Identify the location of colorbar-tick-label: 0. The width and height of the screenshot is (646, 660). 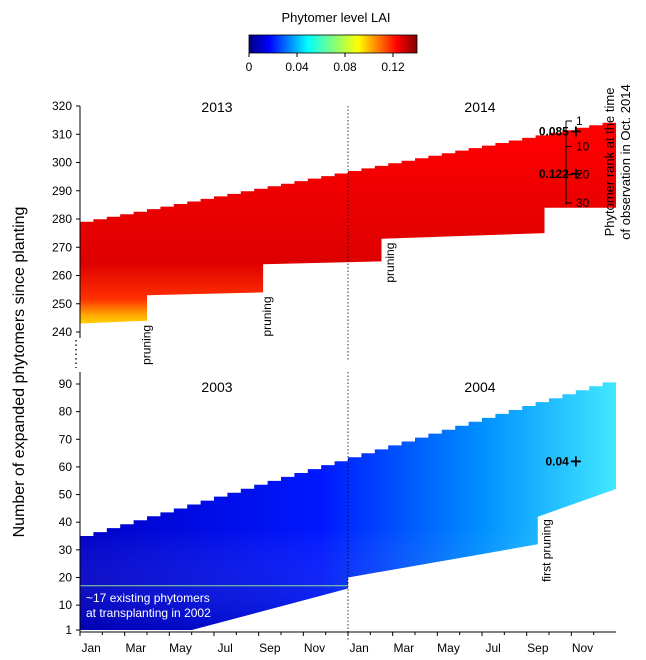
(249, 67).